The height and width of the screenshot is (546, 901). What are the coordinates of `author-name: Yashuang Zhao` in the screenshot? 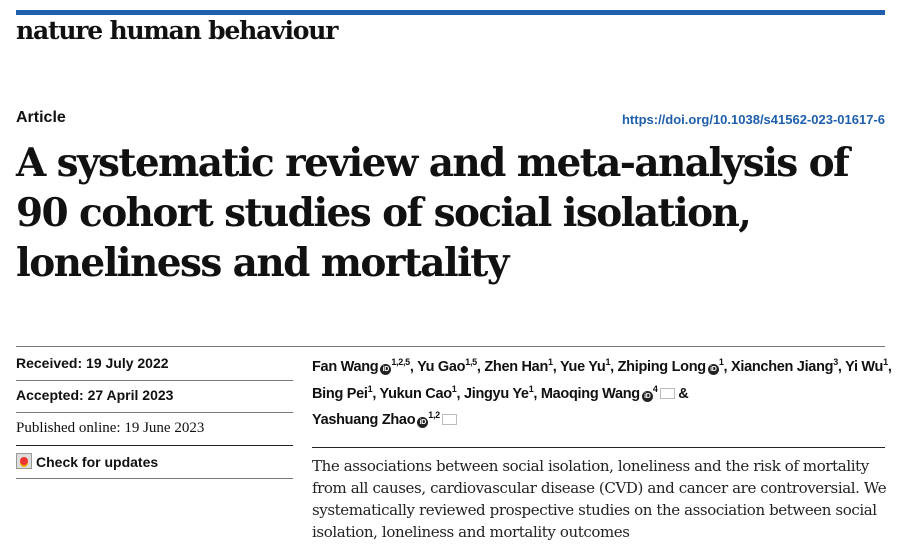 It's located at (364, 420).